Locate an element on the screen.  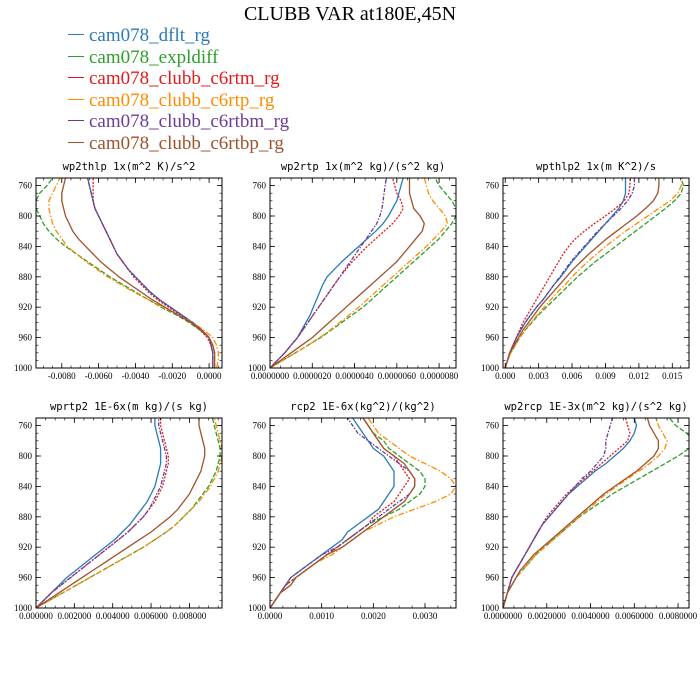
x-tick-label: 0.0000 is located at coordinates (270, 616).